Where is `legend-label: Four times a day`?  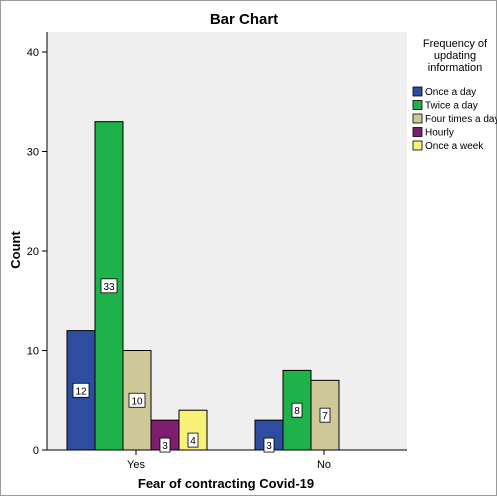 legend-label: Four times a day is located at coordinates (461, 119).